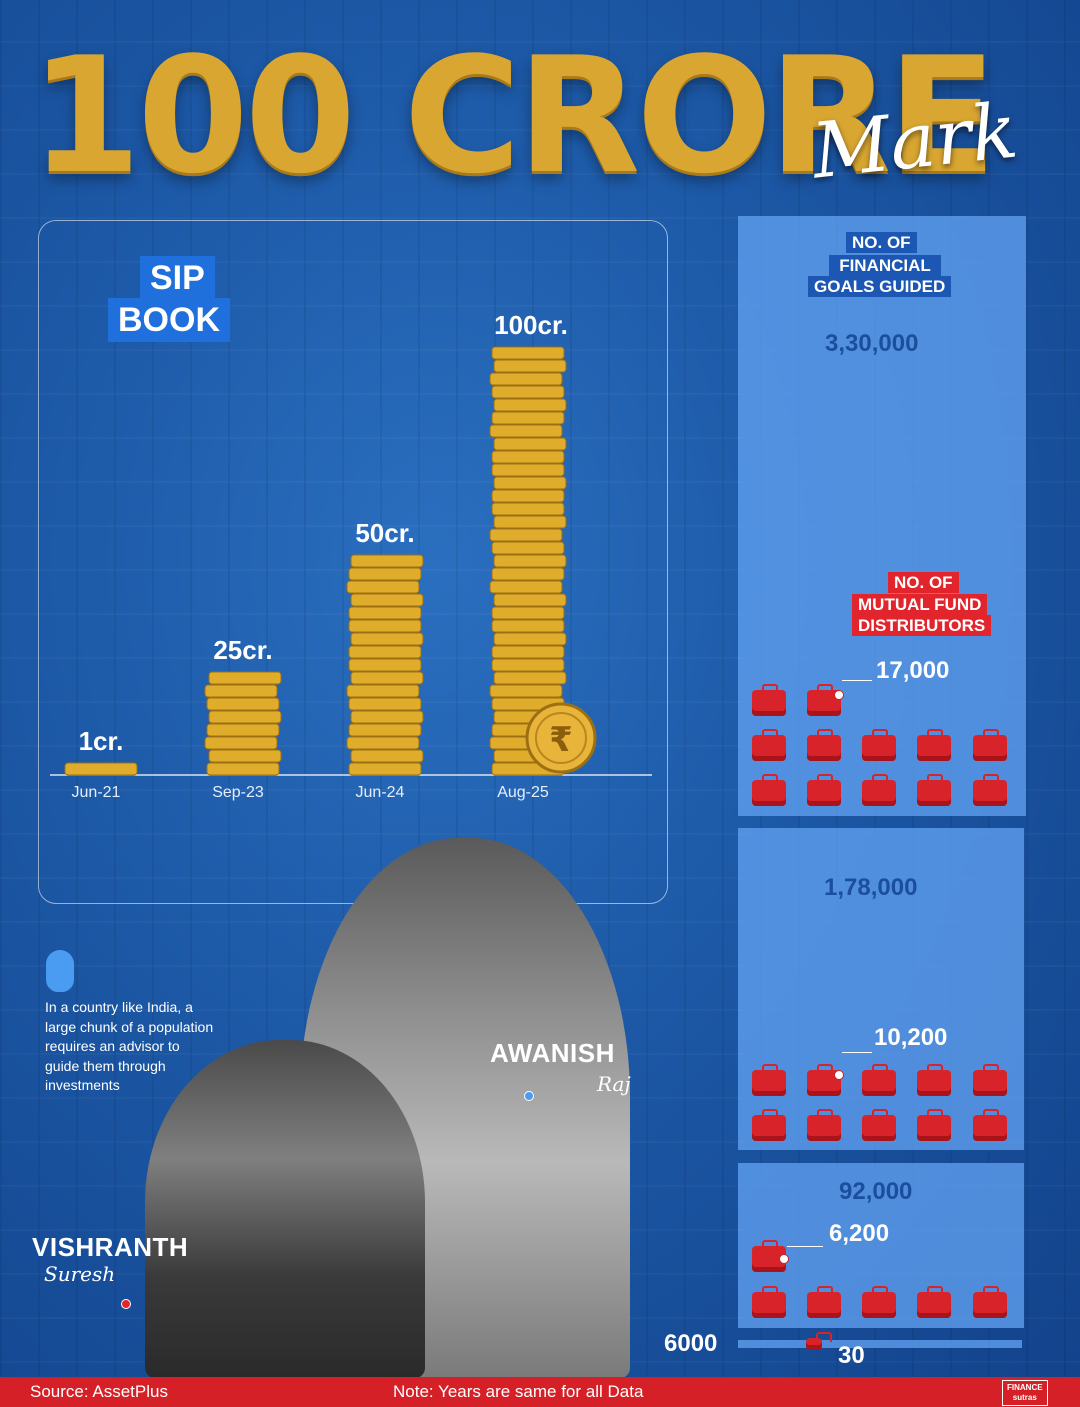 This screenshot has height=1407, width=1080. I want to click on pointer-dot, so click(784, 1259).